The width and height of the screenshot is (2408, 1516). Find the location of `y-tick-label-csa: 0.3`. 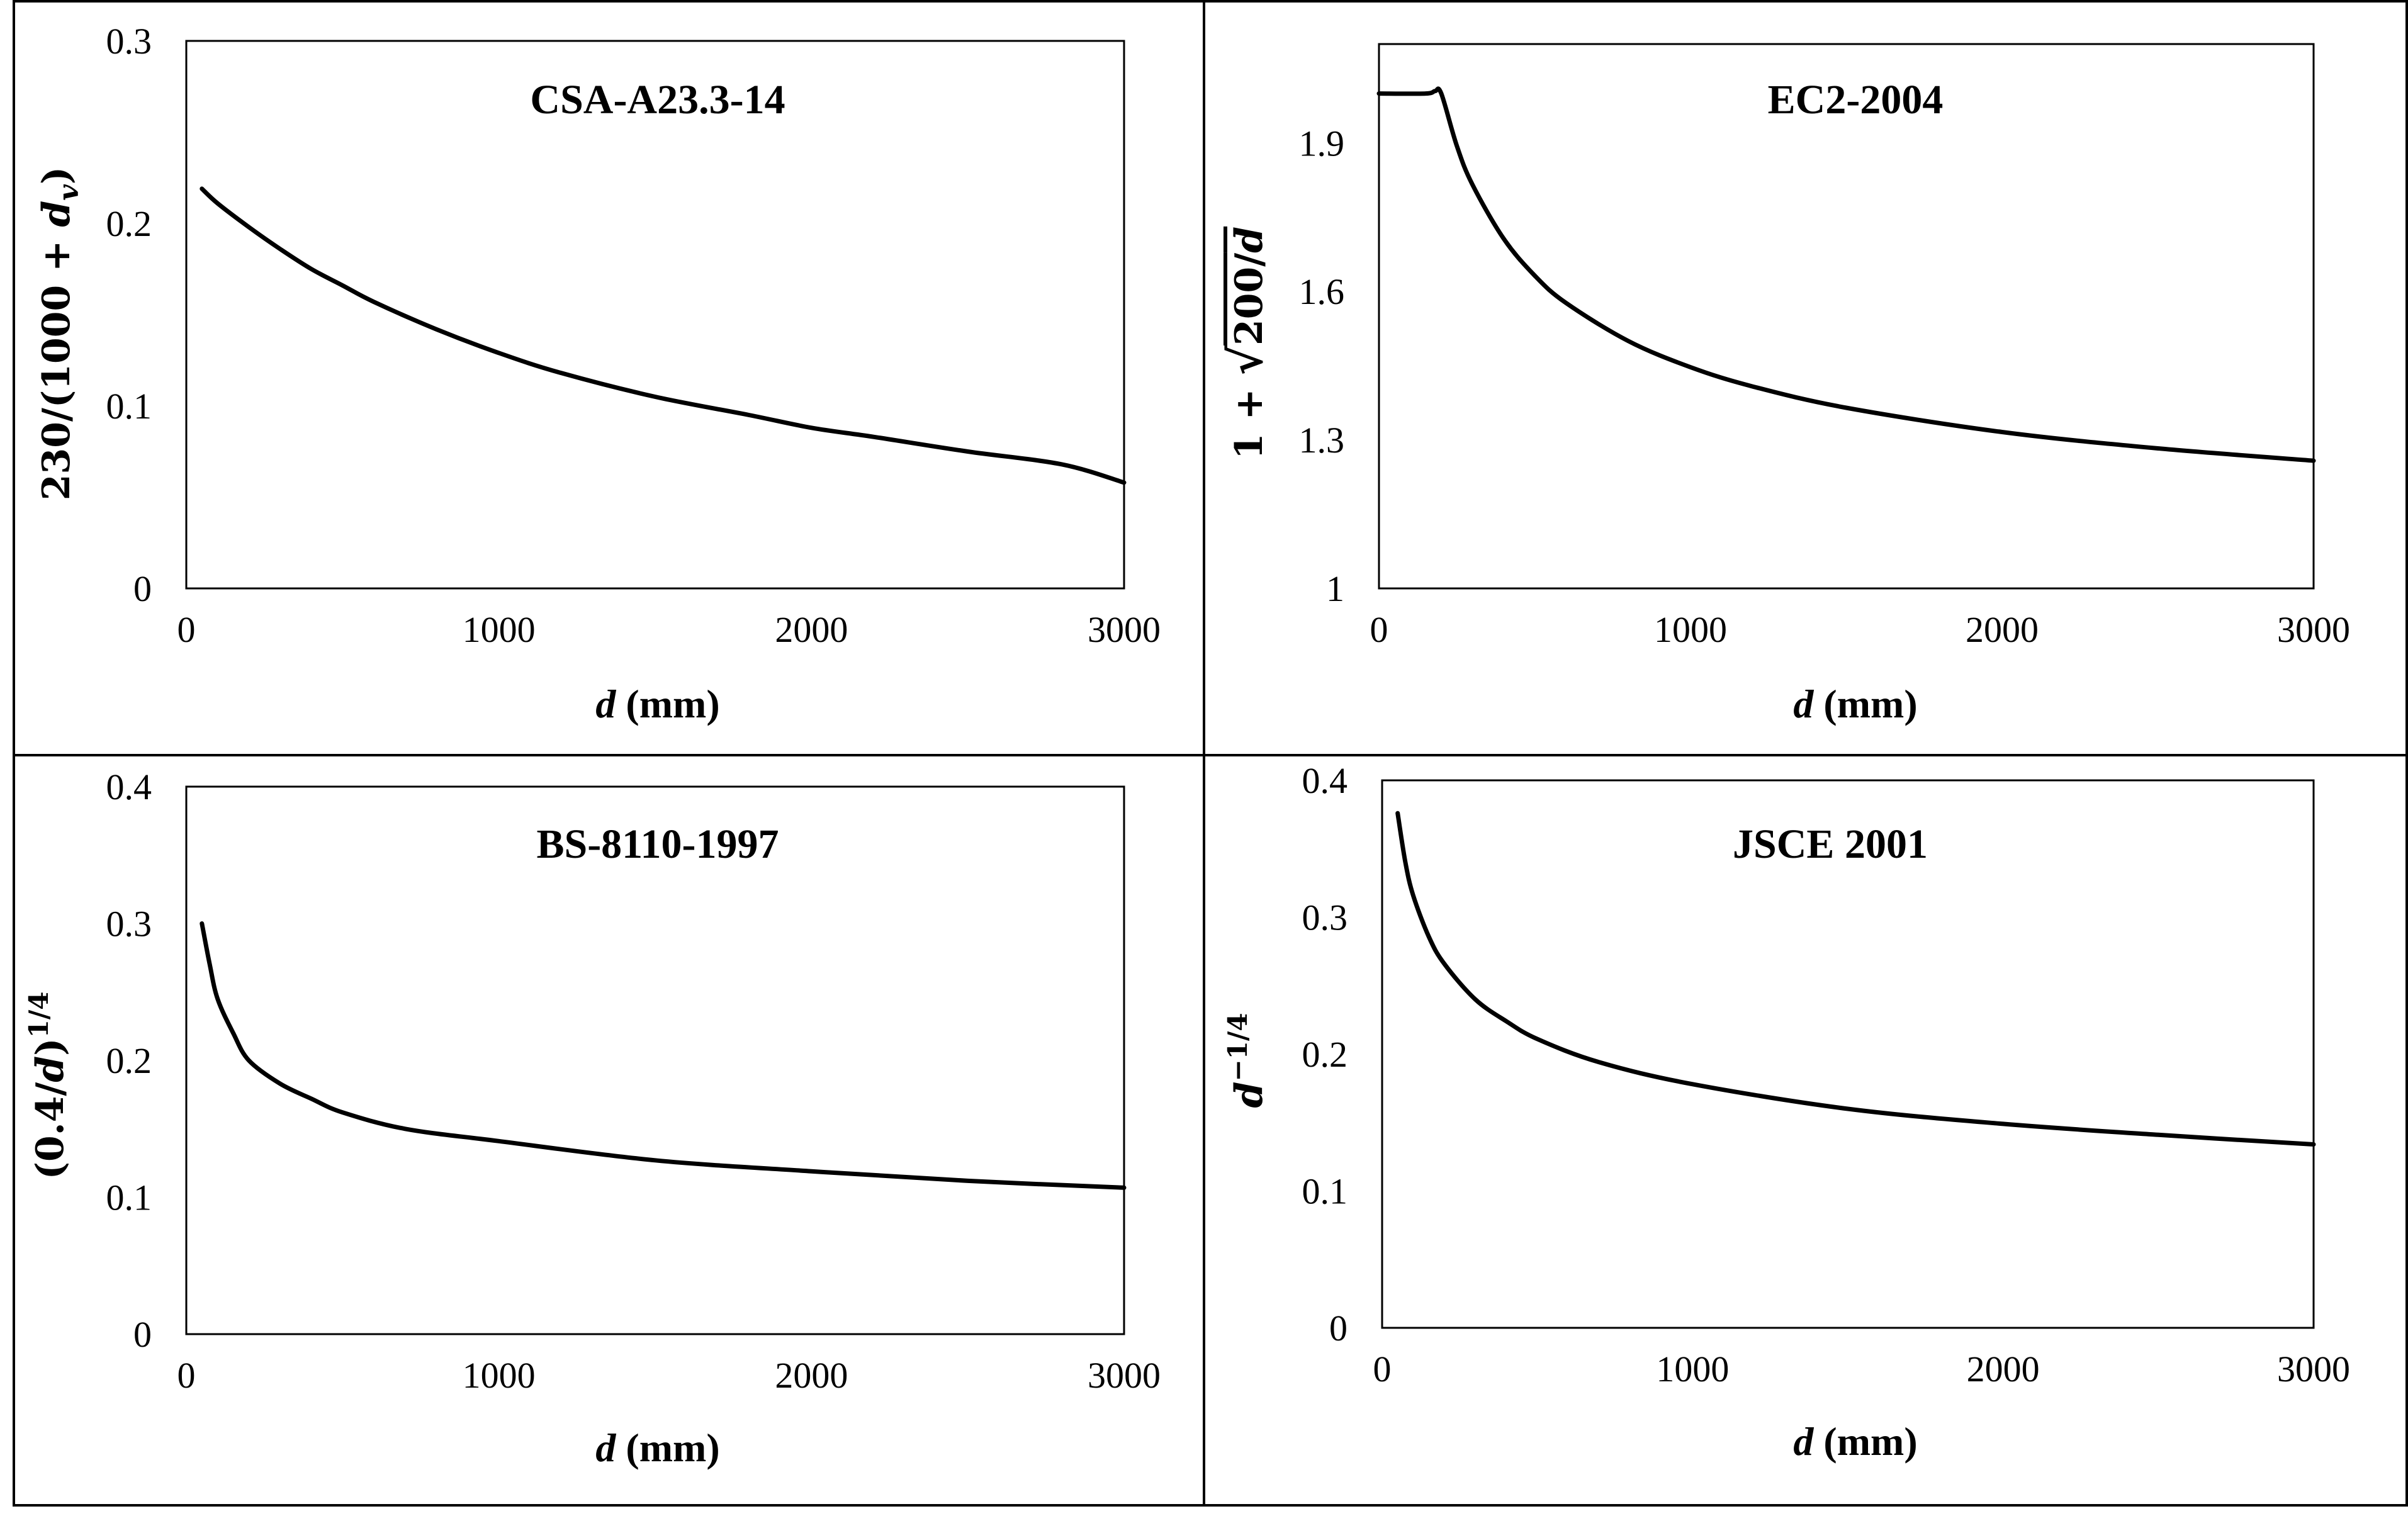

y-tick-label-csa: 0.3 is located at coordinates (129, 41).